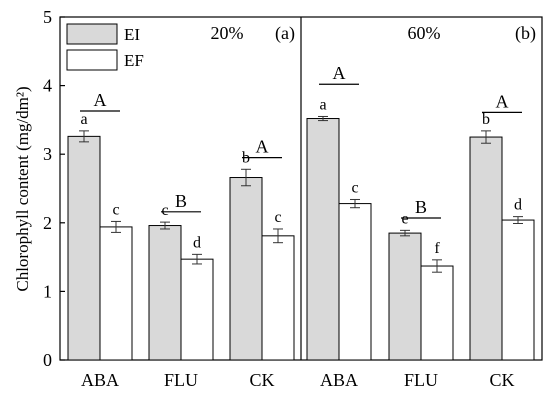 This screenshot has width=550, height=405. What do you see at coordinates (227, 33) in the screenshot?
I see `panel-title: 20%` at bounding box center [227, 33].